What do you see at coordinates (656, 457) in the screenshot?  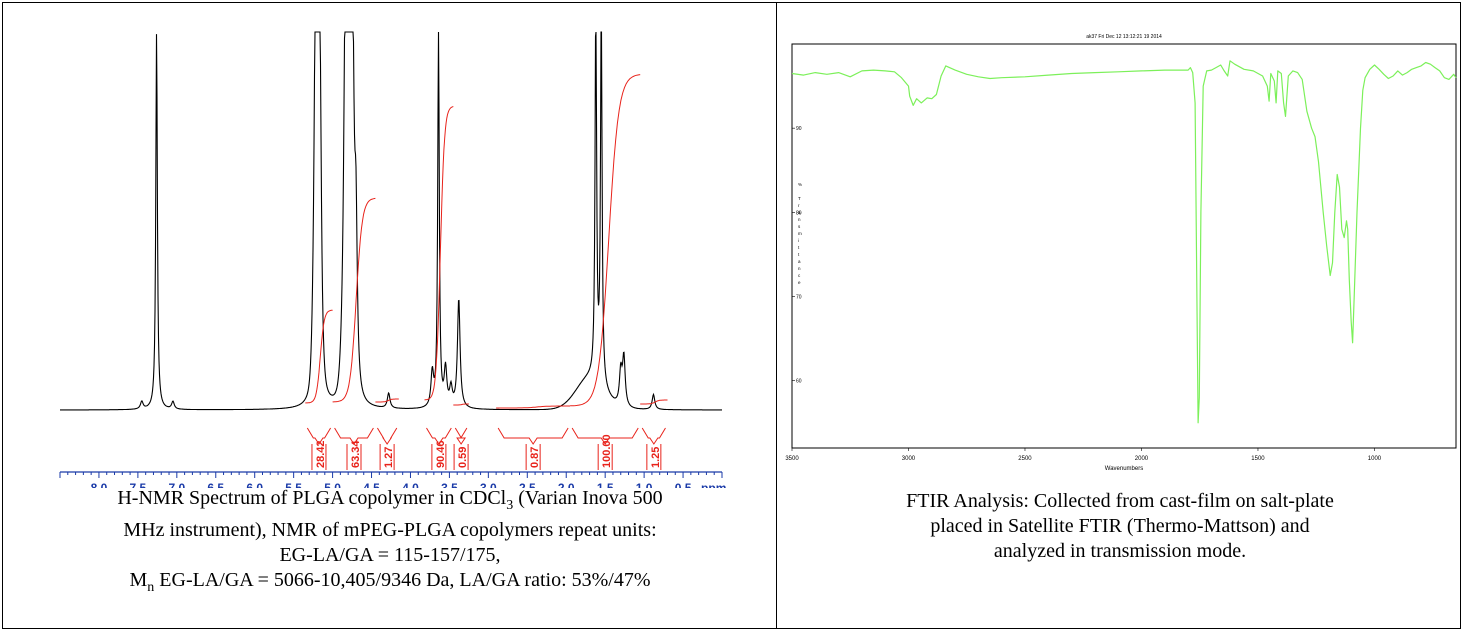 I see `nmr-integral-label: 1.25` at bounding box center [656, 457].